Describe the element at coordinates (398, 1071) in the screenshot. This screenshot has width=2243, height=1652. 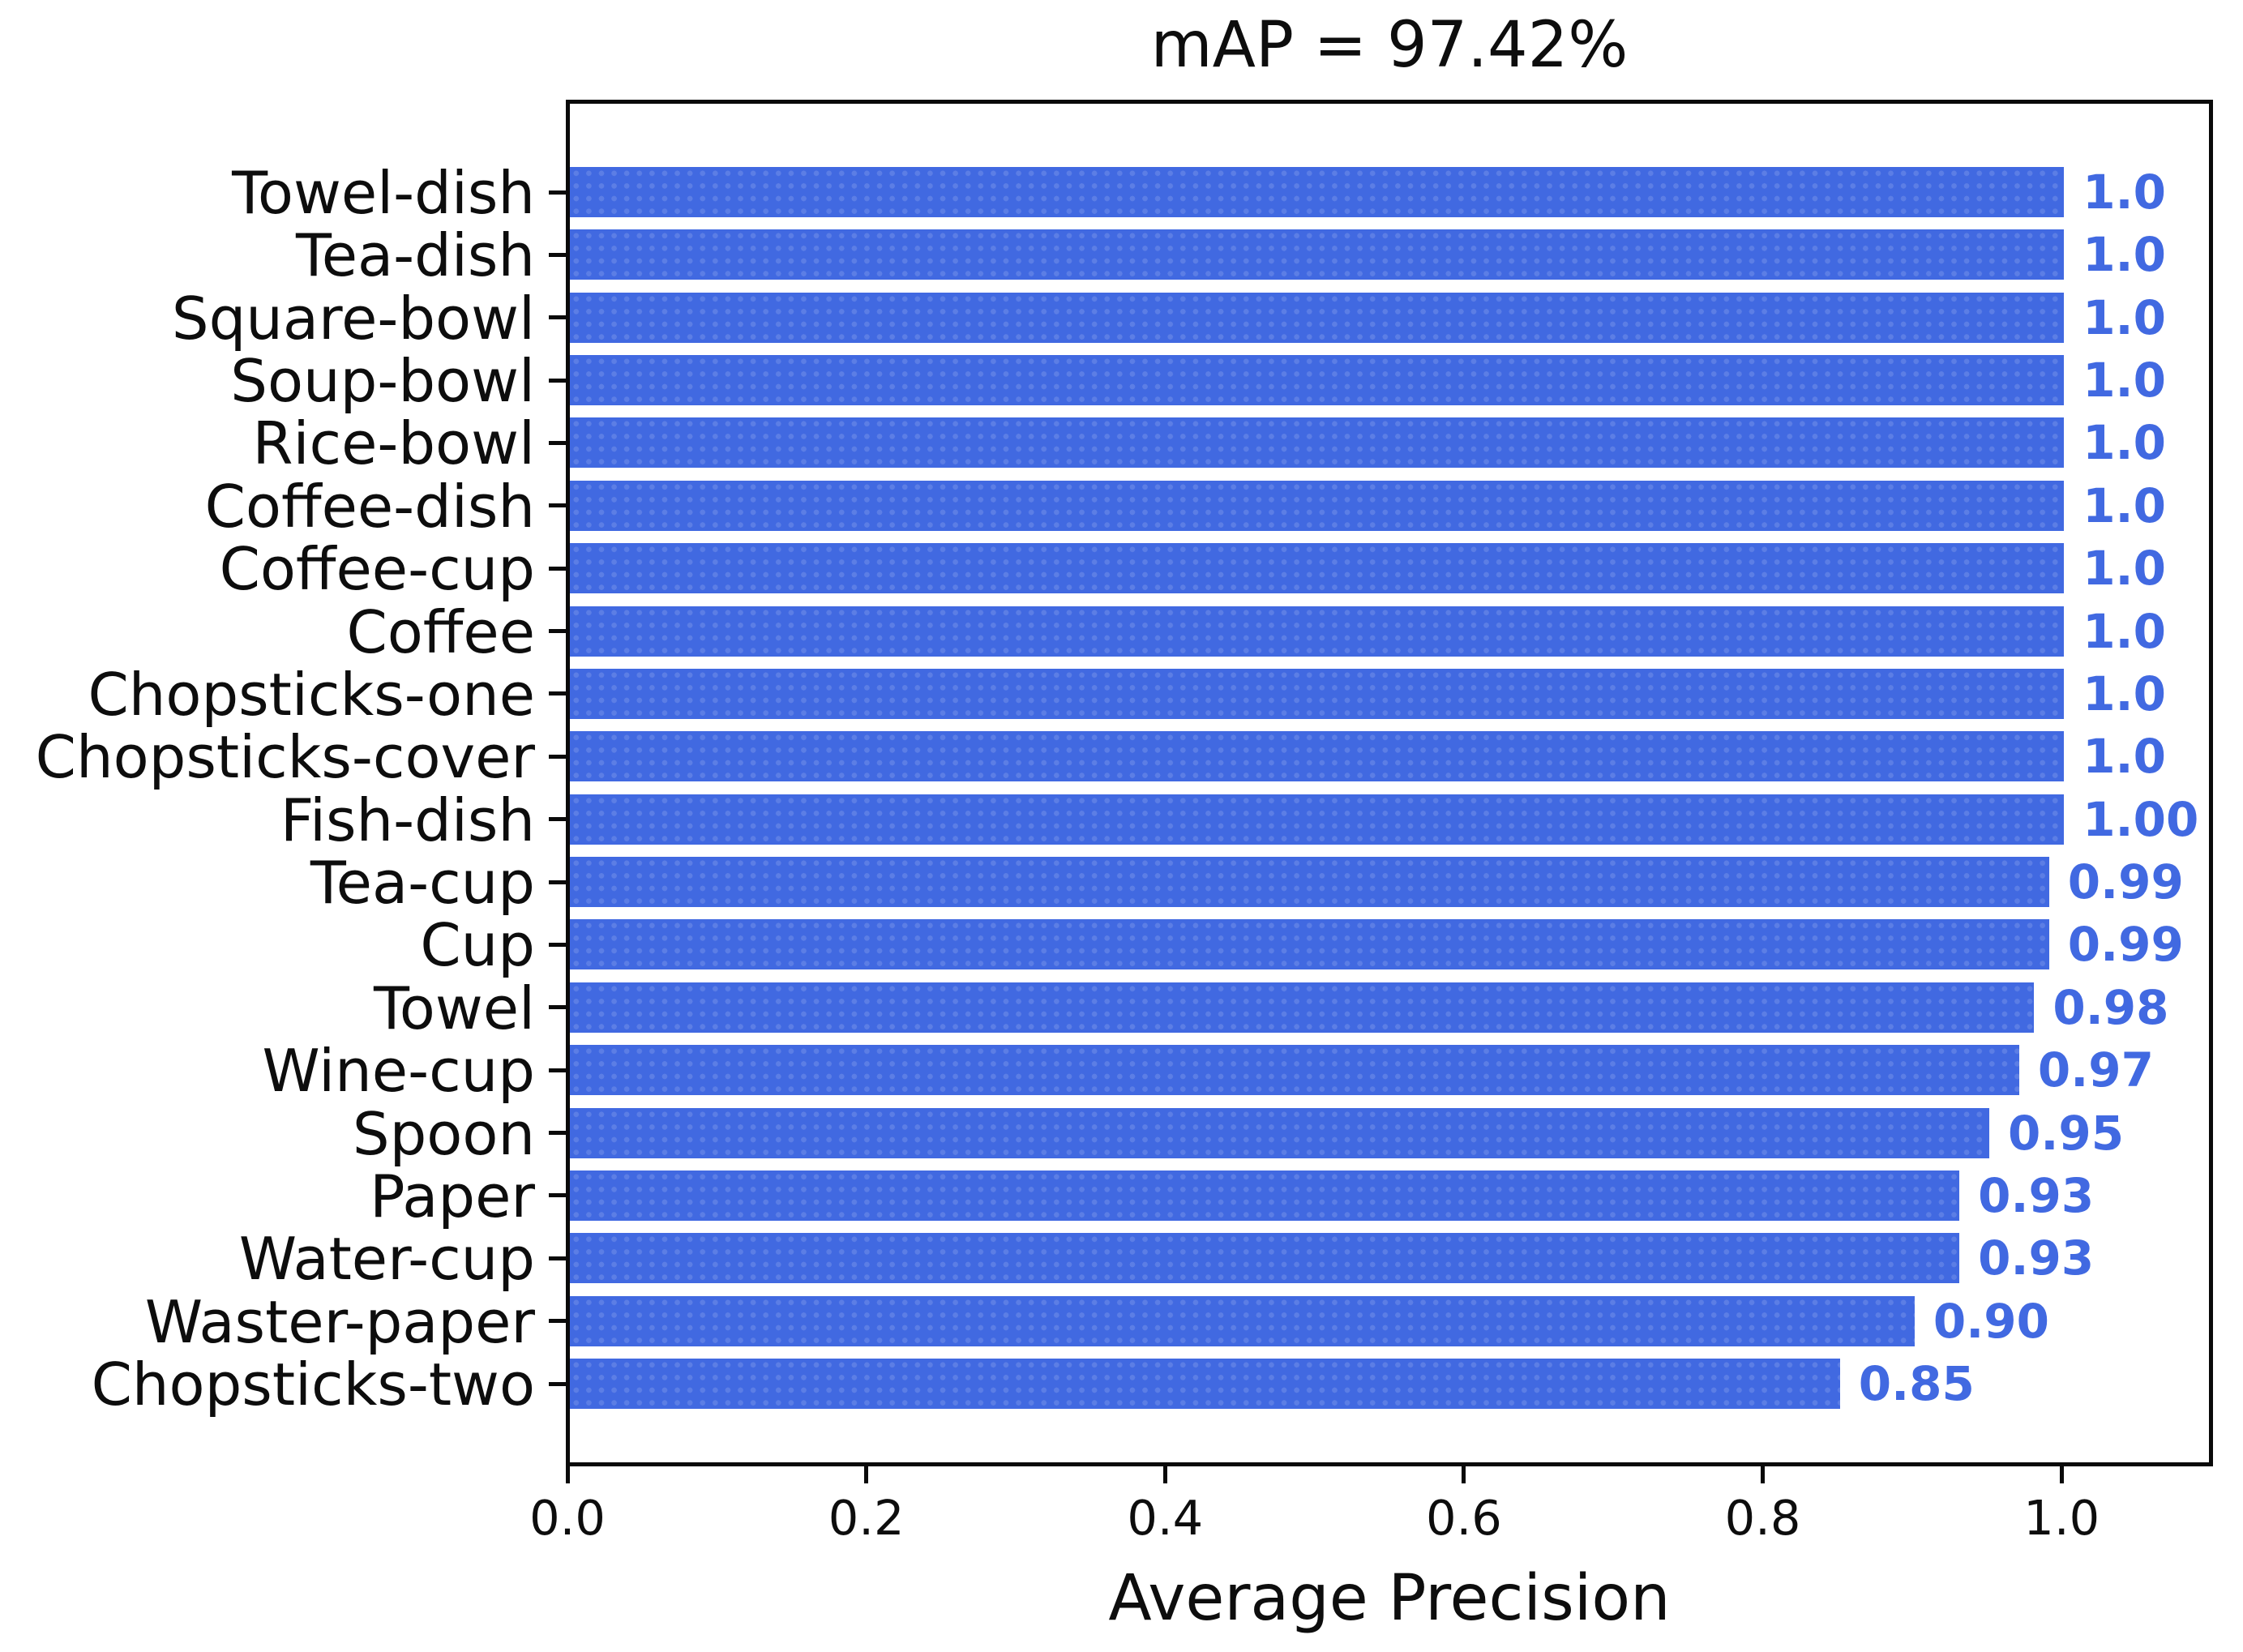
I see `ytick-label: Wine-cup` at that location.